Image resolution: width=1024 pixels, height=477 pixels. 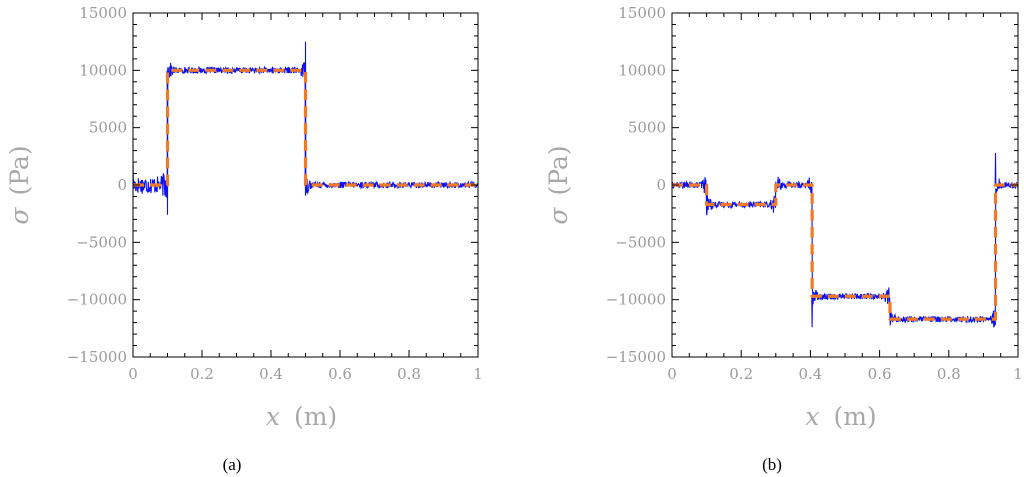 What do you see at coordinates (232, 464) in the screenshot?
I see `panel-caption: (a)` at bounding box center [232, 464].